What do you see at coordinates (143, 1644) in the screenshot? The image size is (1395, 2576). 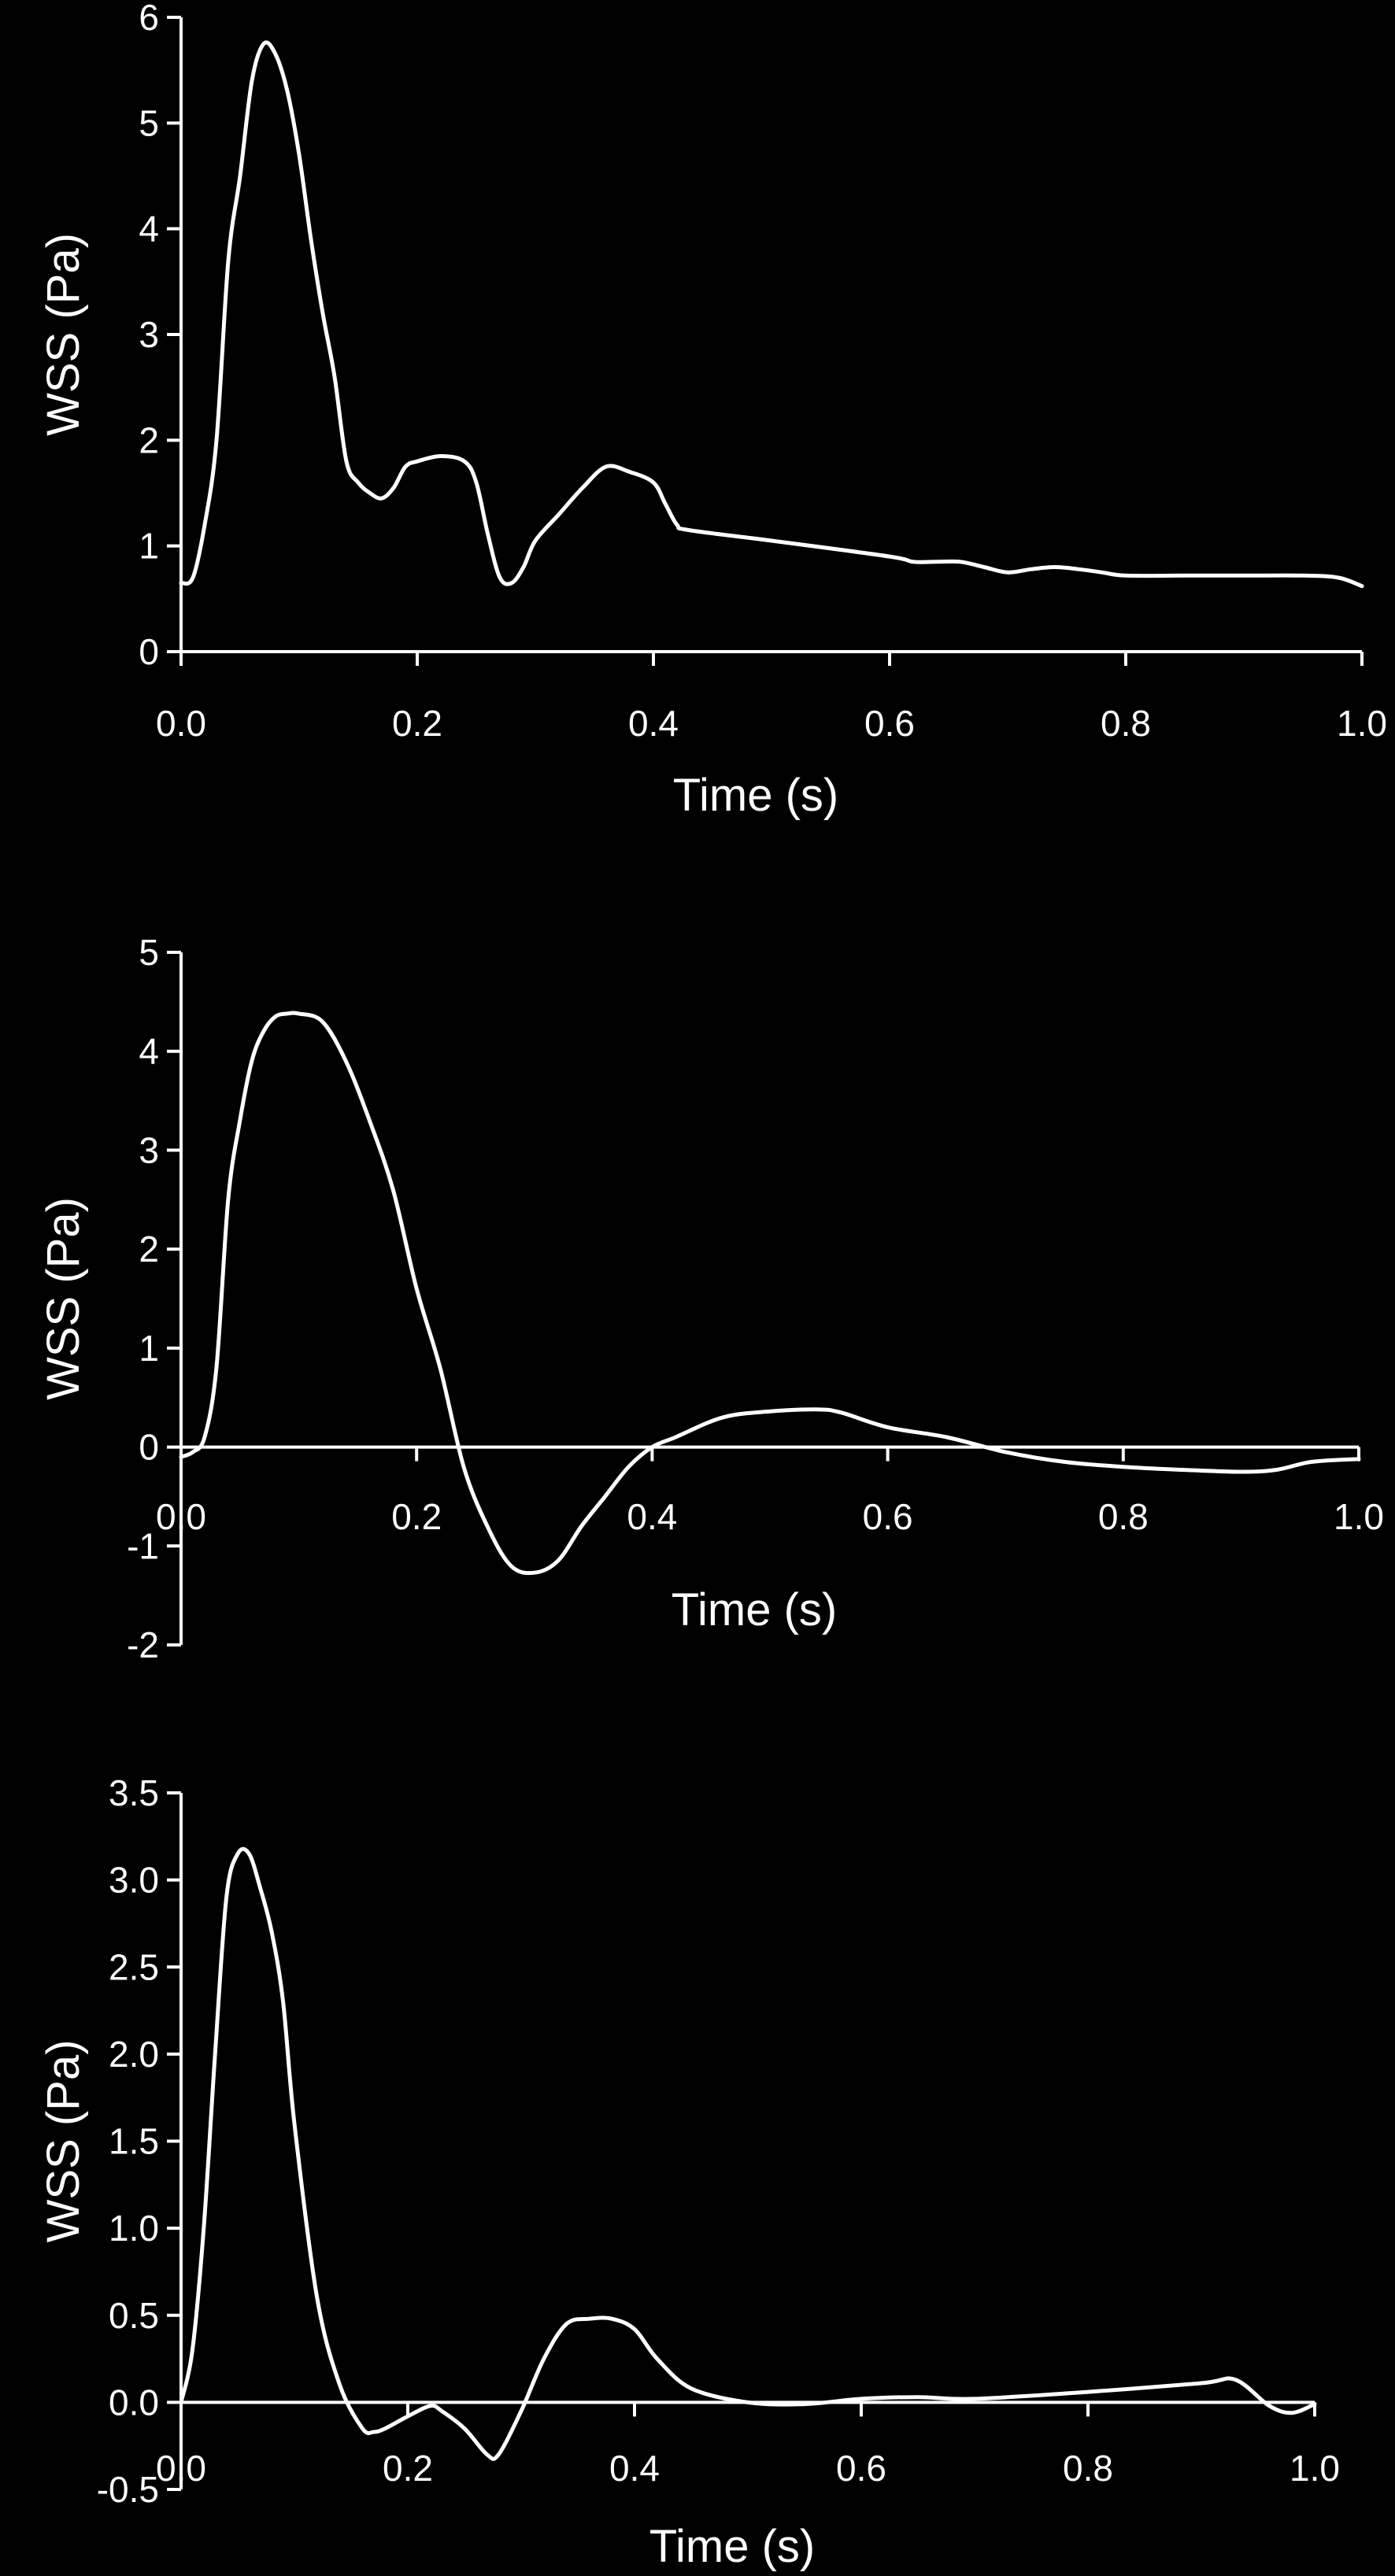 I see `y-tick-label: -2` at bounding box center [143, 1644].